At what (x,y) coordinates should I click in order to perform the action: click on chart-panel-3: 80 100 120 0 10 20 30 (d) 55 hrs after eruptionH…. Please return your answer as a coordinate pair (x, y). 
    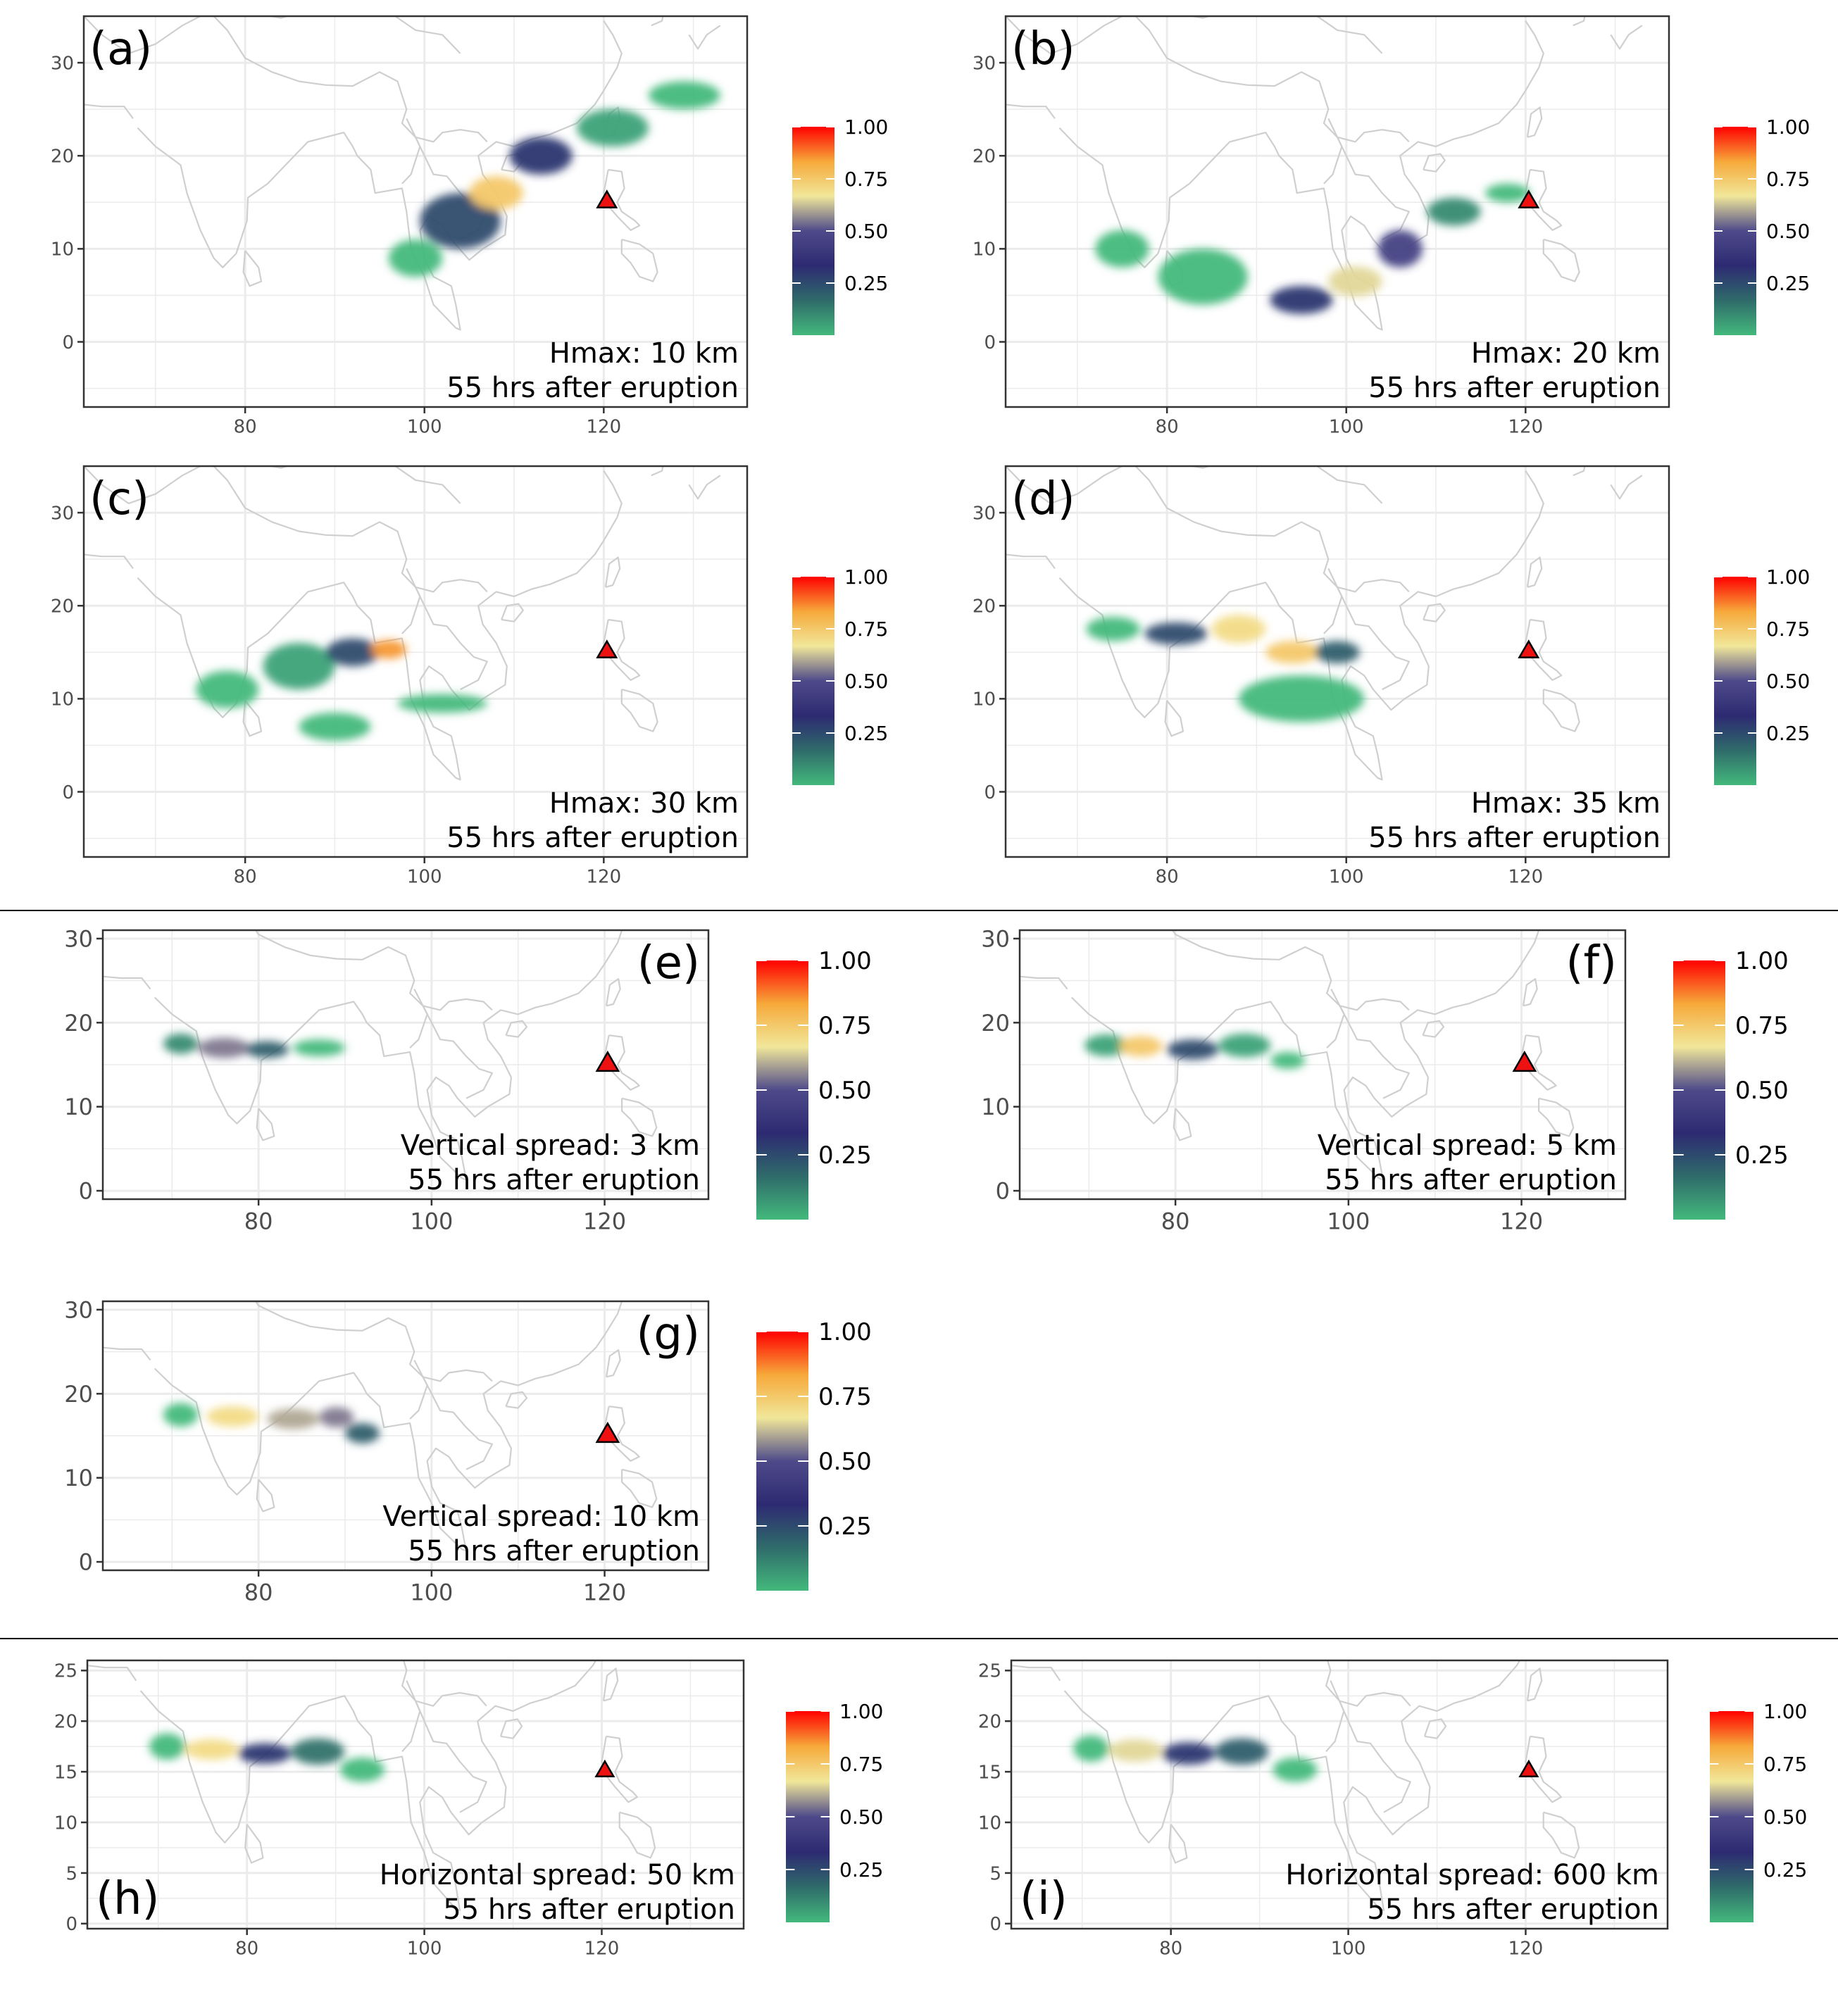
    Looking at the image, I should click on (1391, 676).